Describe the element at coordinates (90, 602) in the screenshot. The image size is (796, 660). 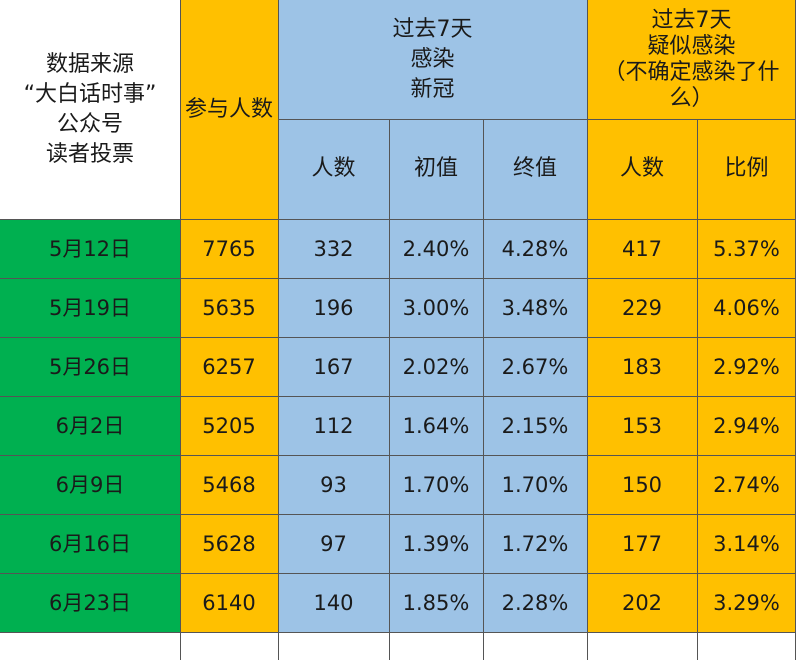
I see `date-cell: 6月23日` at that location.